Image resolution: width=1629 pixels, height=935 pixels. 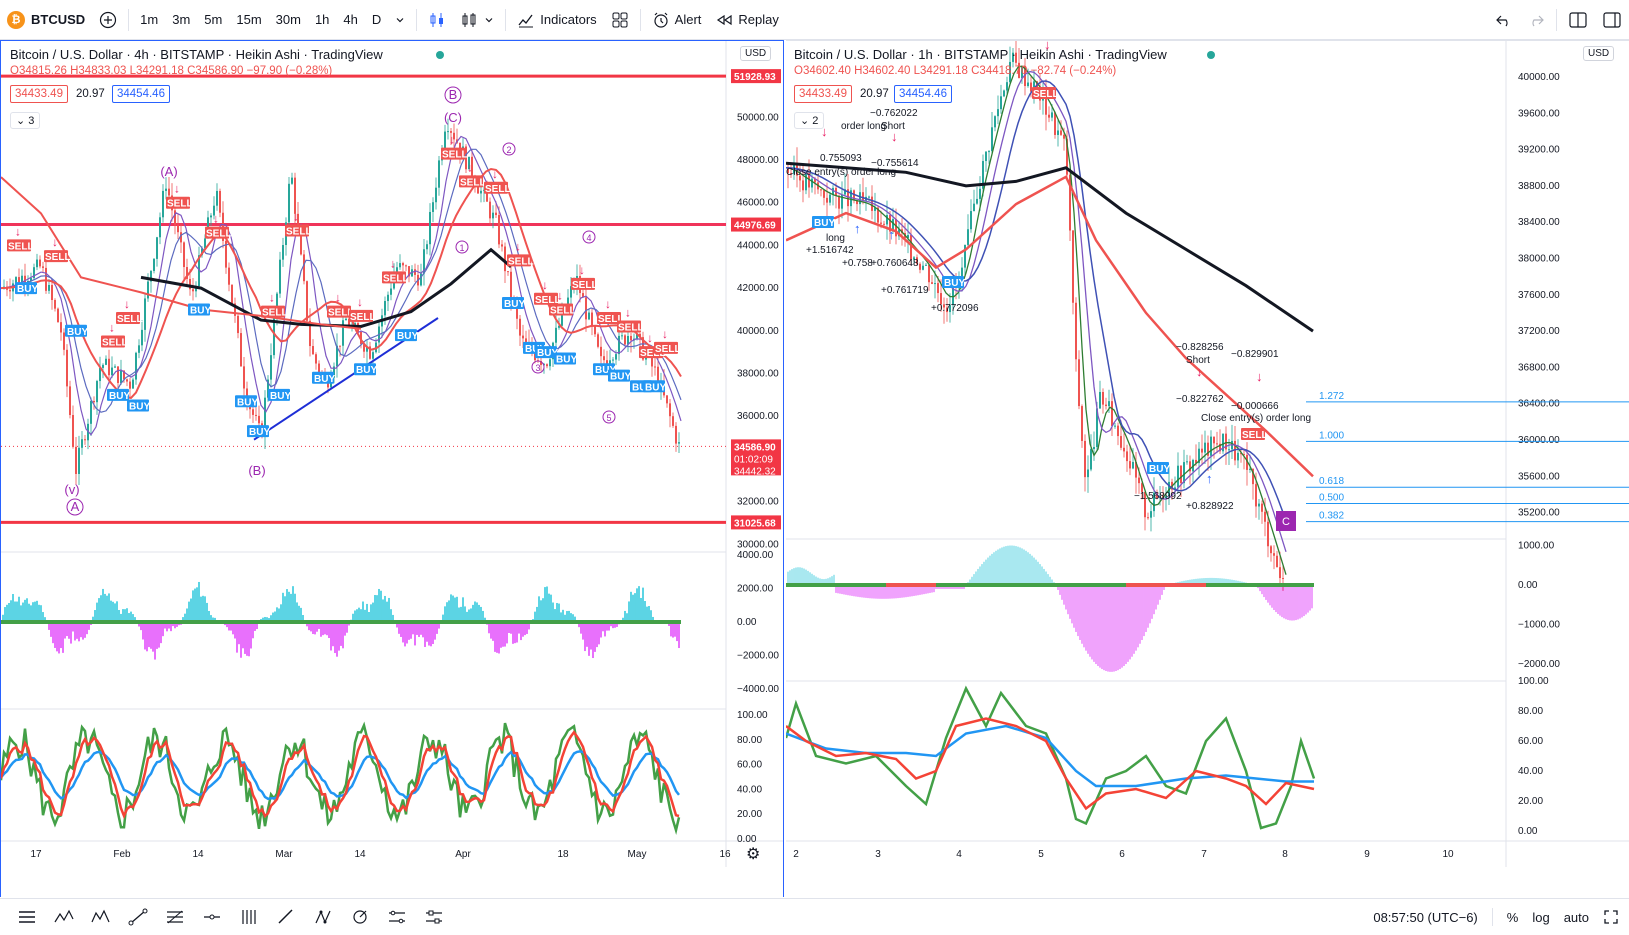 What do you see at coordinates (894, 113) in the screenshot?
I see `strategy-annotation: −0.762022` at bounding box center [894, 113].